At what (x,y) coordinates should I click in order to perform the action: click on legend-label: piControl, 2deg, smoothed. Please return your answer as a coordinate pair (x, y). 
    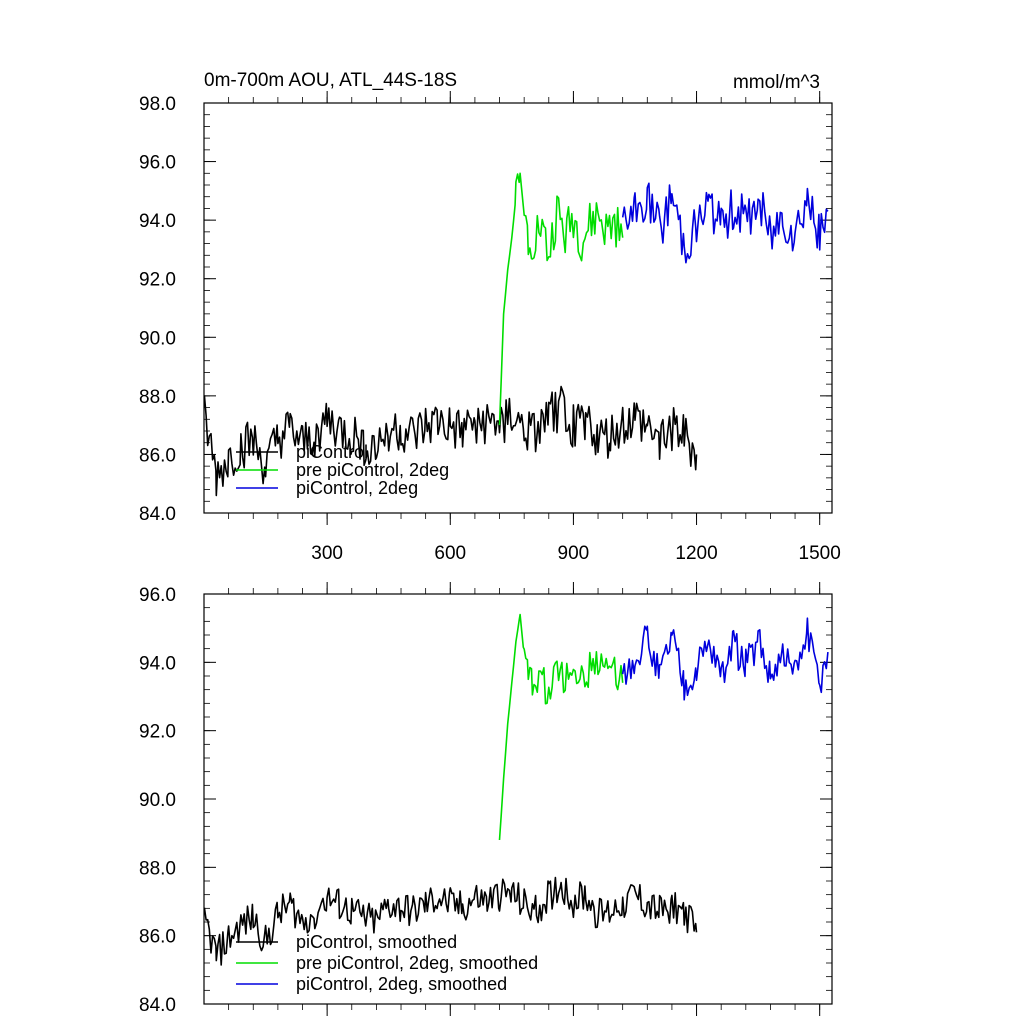
    Looking at the image, I should click on (401, 984).